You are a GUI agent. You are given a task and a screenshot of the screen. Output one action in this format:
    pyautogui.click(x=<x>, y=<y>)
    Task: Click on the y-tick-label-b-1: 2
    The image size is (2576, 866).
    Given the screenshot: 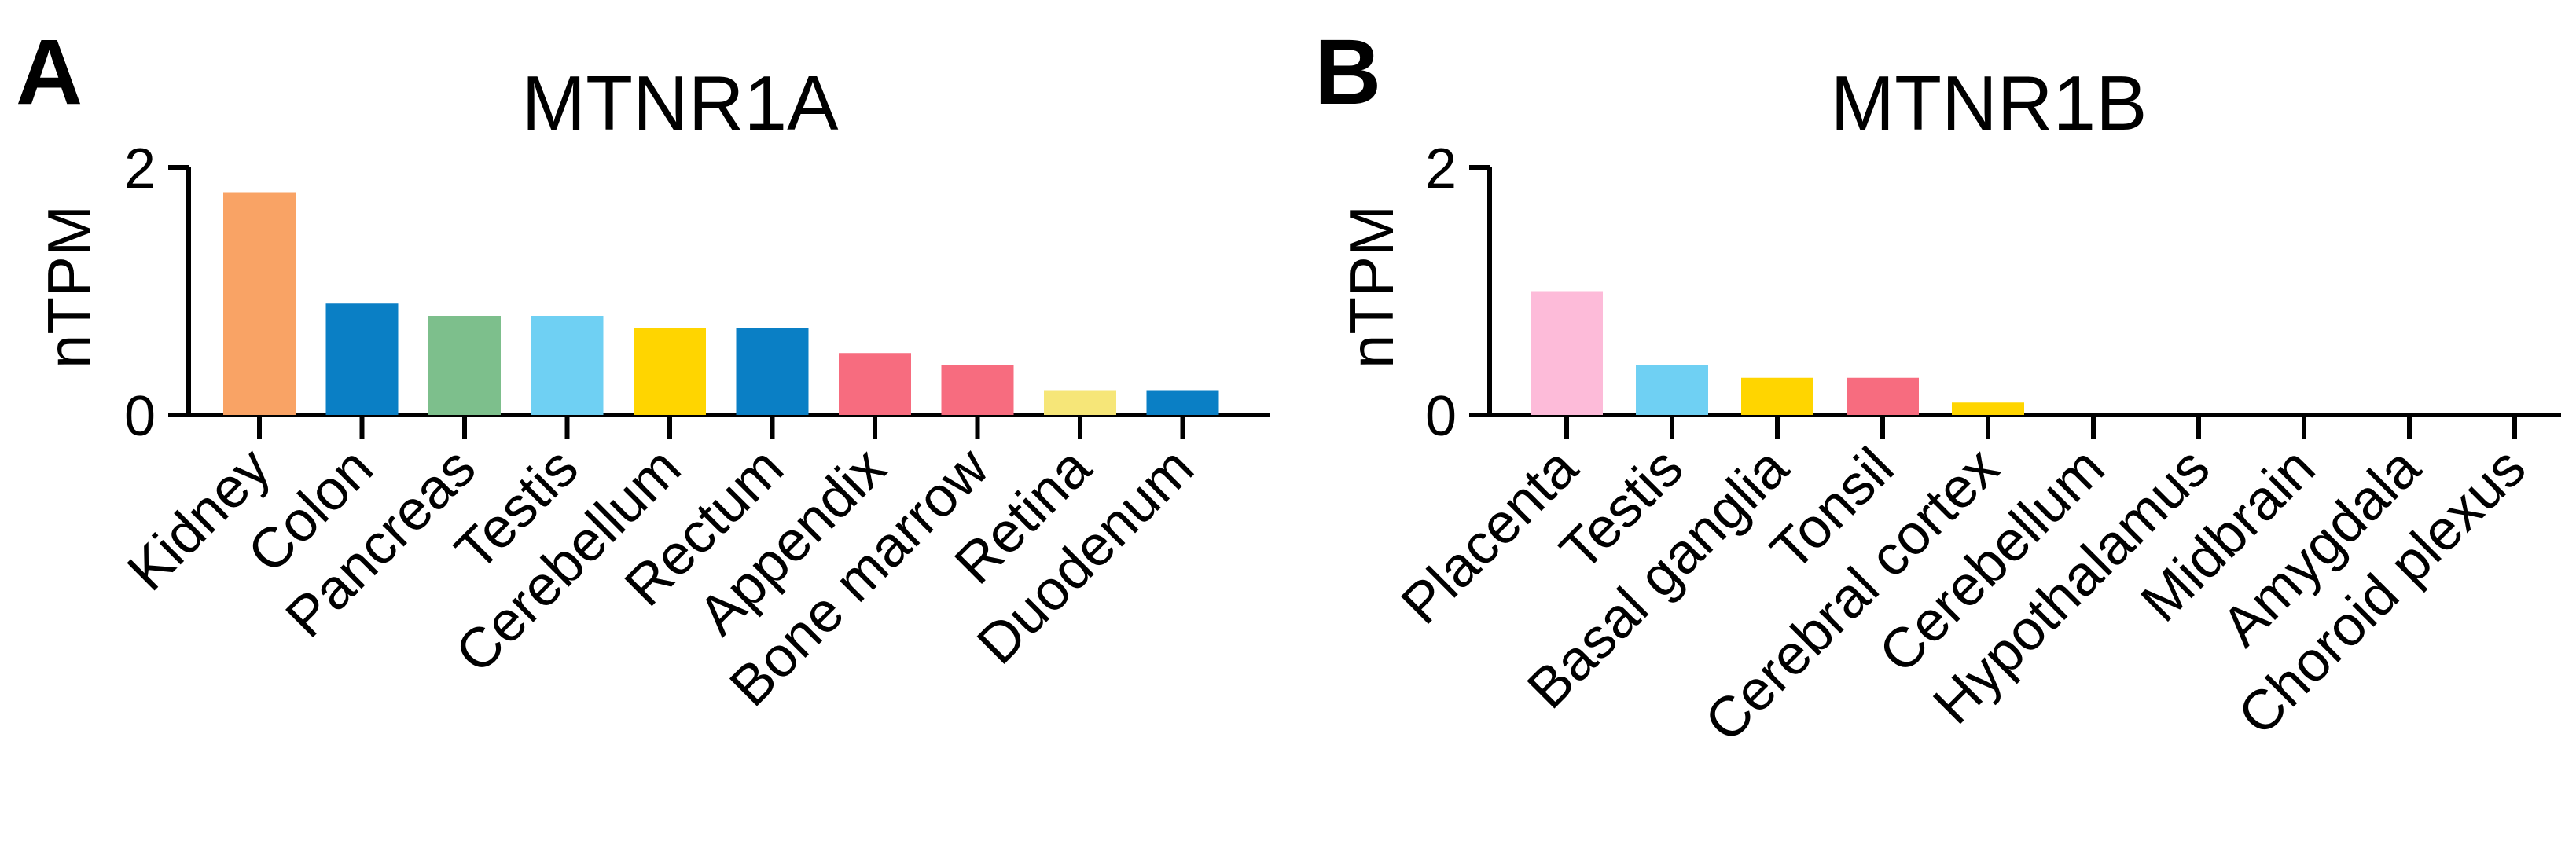 What is the action you would take?
    pyautogui.click(x=1441, y=169)
    